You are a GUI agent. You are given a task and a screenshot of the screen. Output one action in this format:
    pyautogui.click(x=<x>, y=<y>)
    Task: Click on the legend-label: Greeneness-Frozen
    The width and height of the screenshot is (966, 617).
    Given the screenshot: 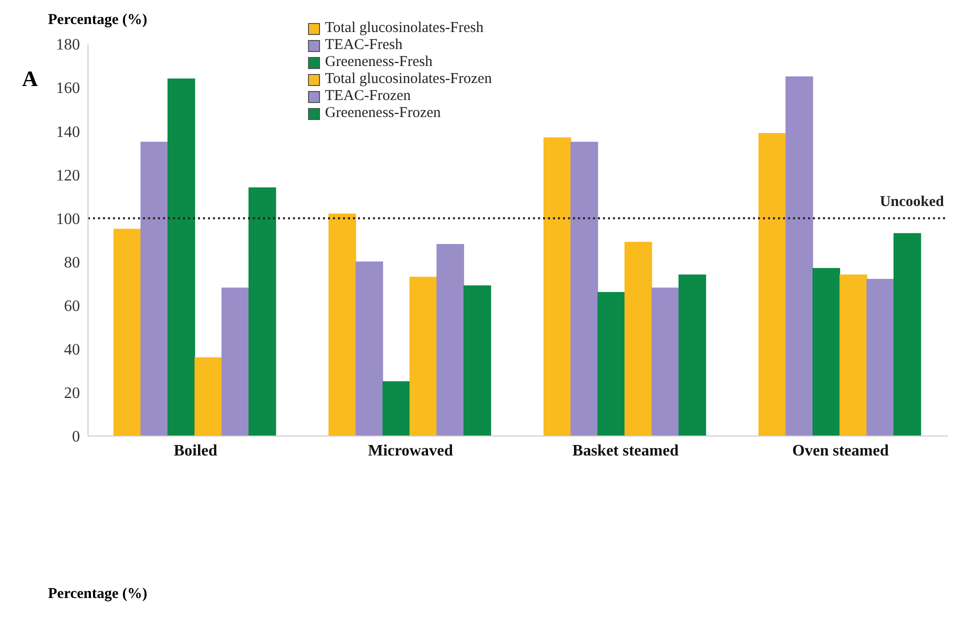 What is the action you would take?
    pyautogui.click(x=383, y=113)
    